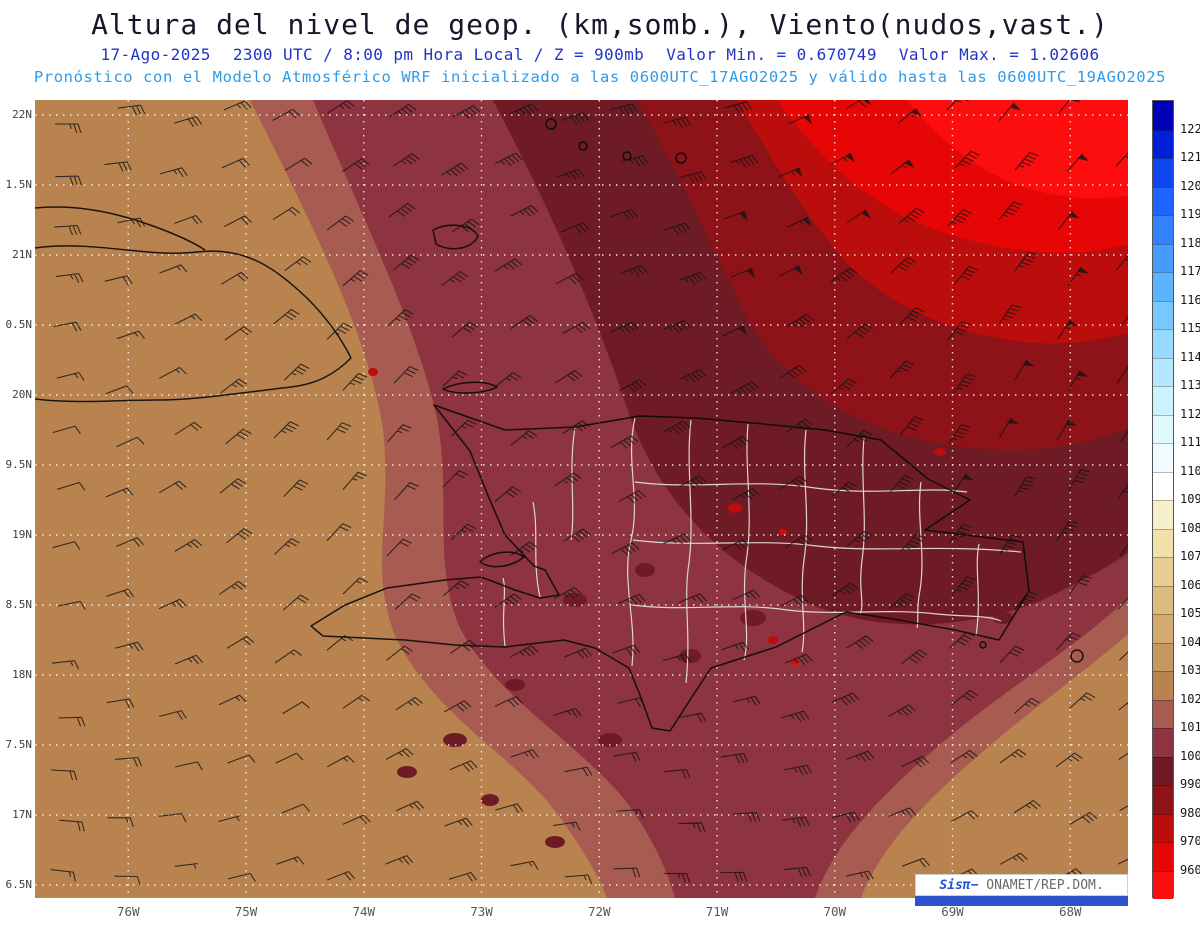  What do you see at coordinates (1190, 157) in the screenshot?
I see `colorbar-tick-label: 1210` at bounding box center [1190, 157].